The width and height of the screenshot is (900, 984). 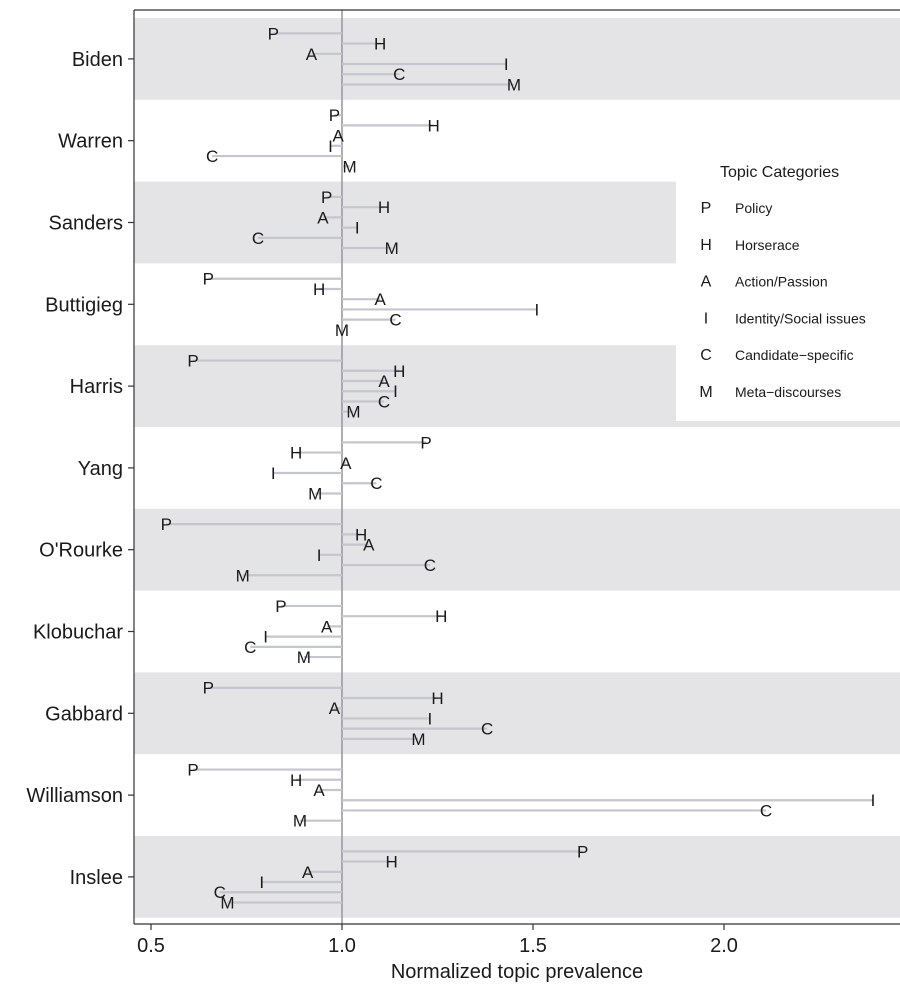 I want to click on mark-1-P: P, so click(x=334, y=115).